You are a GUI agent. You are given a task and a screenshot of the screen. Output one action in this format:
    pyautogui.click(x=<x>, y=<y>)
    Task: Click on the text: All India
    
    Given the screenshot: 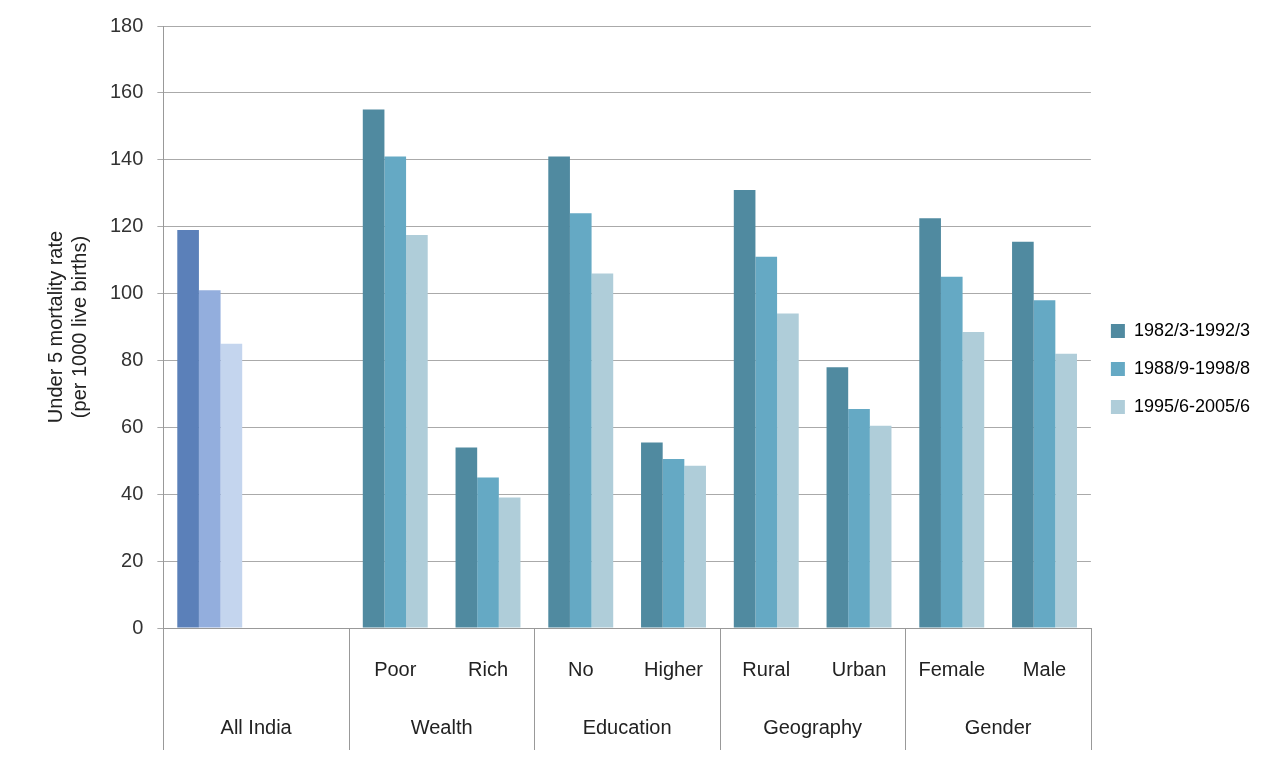 What is the action you would take?
    pyautogui.click(x=256, y=726)
    